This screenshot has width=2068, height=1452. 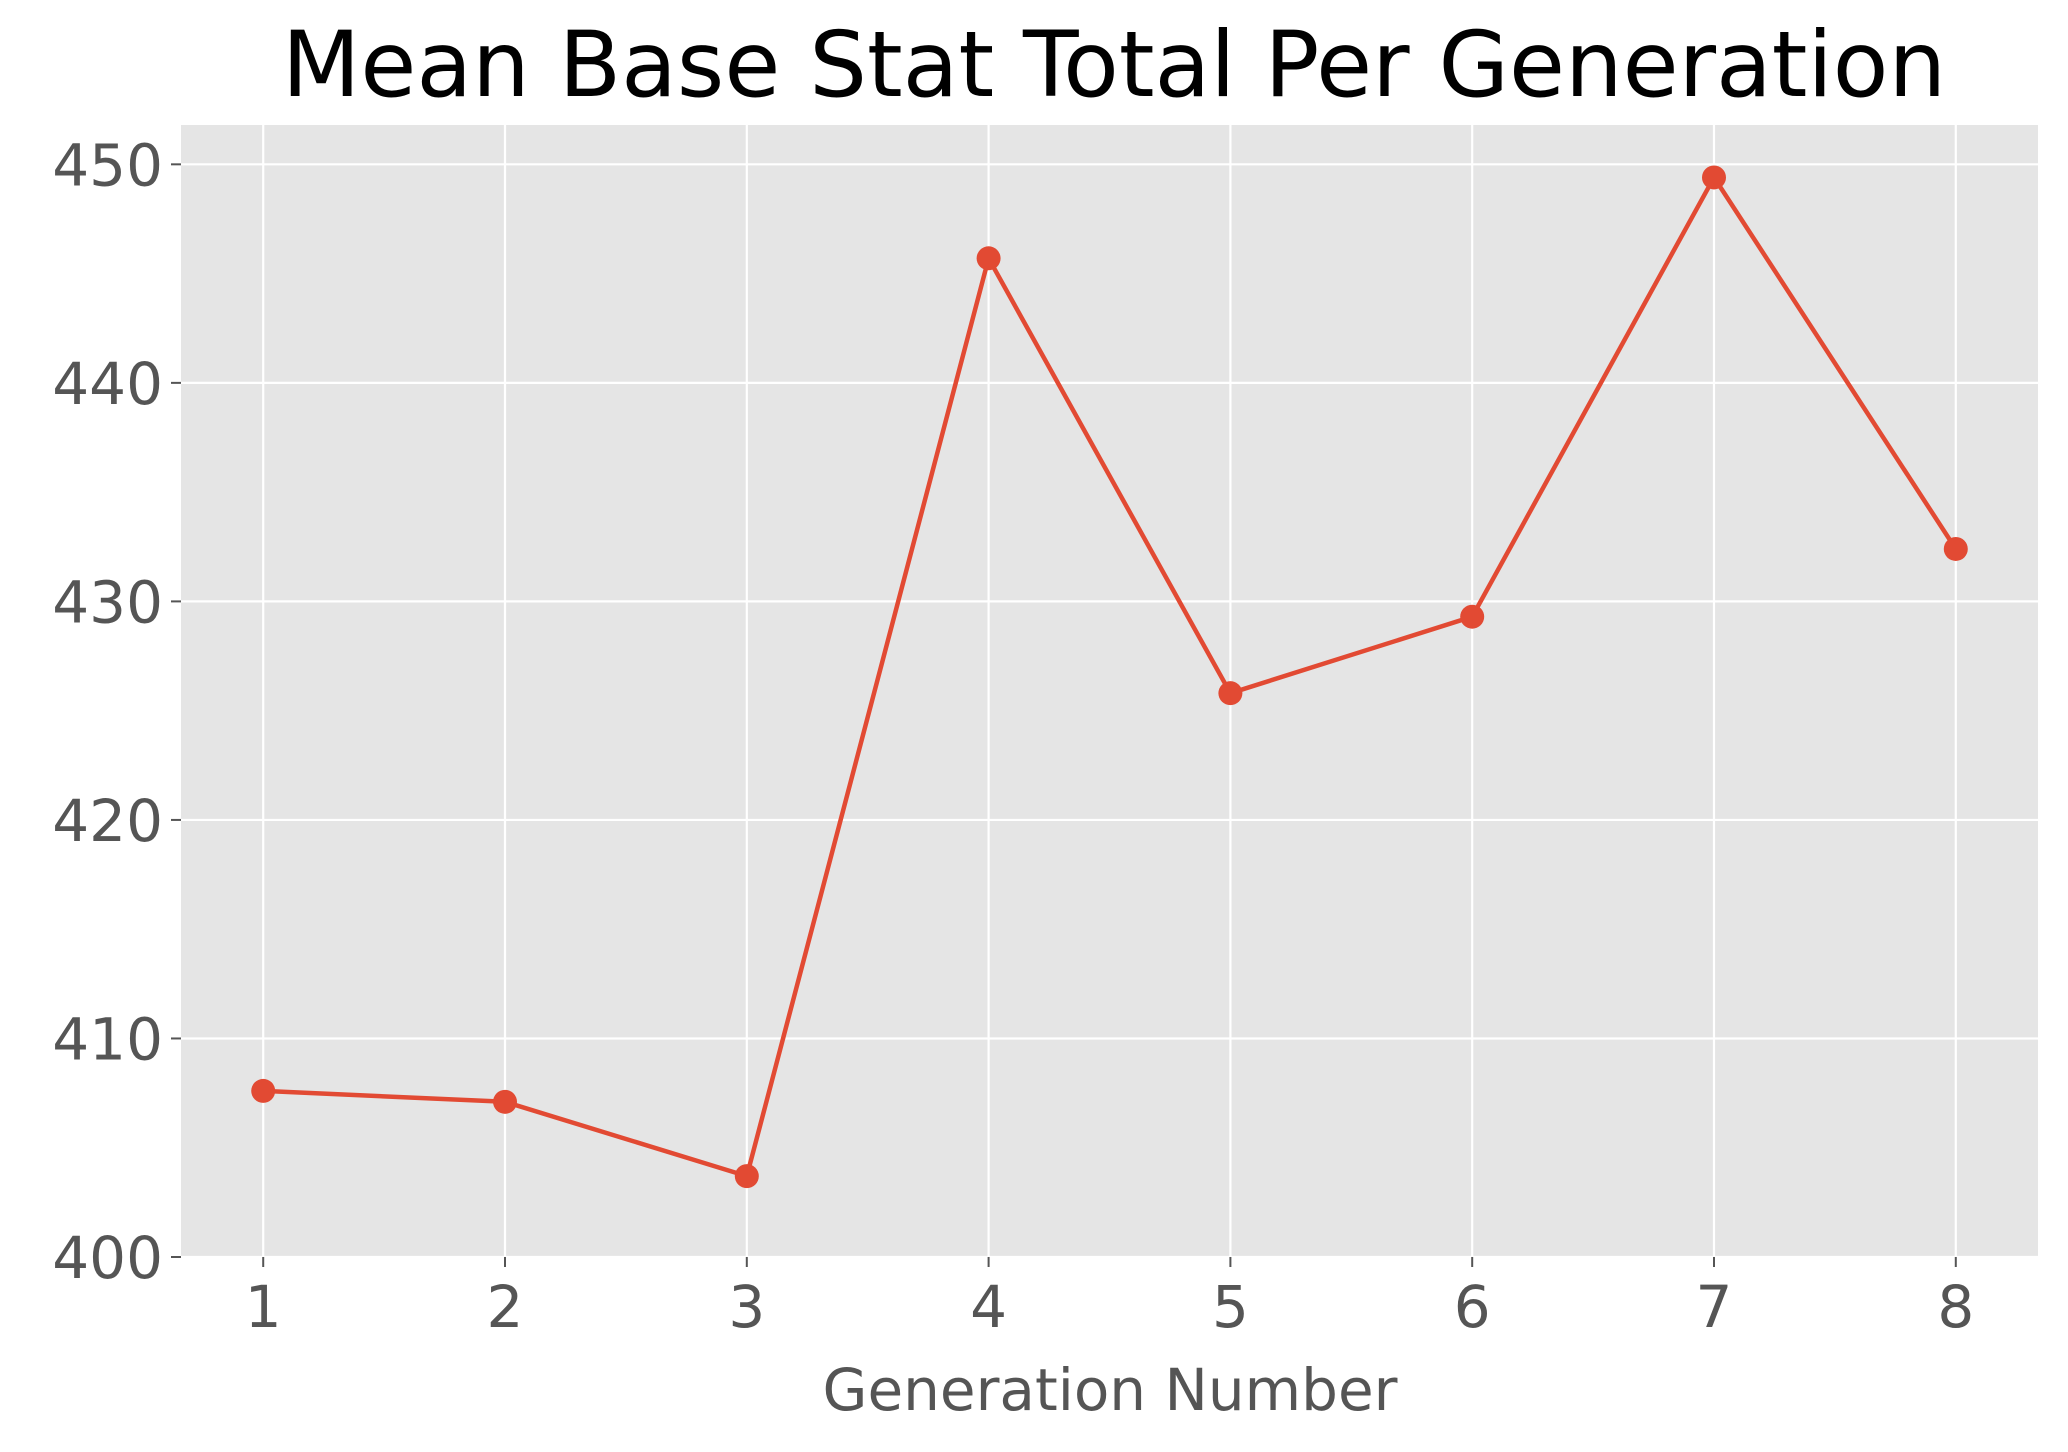 What do you see at coordinates (107, 602) in the screenshot?
I see `y-tick-label: 430` at bounding box center [107, 602].